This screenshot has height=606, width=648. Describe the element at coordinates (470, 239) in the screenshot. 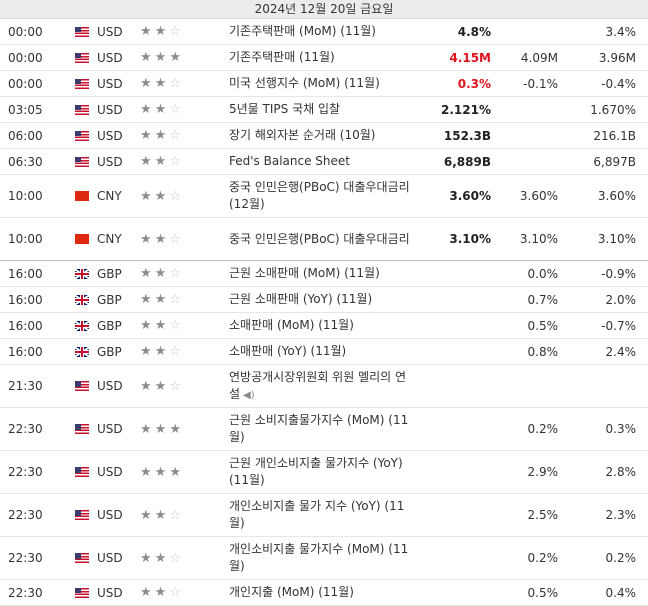

I see `actual-value: 3.10%` at that location.